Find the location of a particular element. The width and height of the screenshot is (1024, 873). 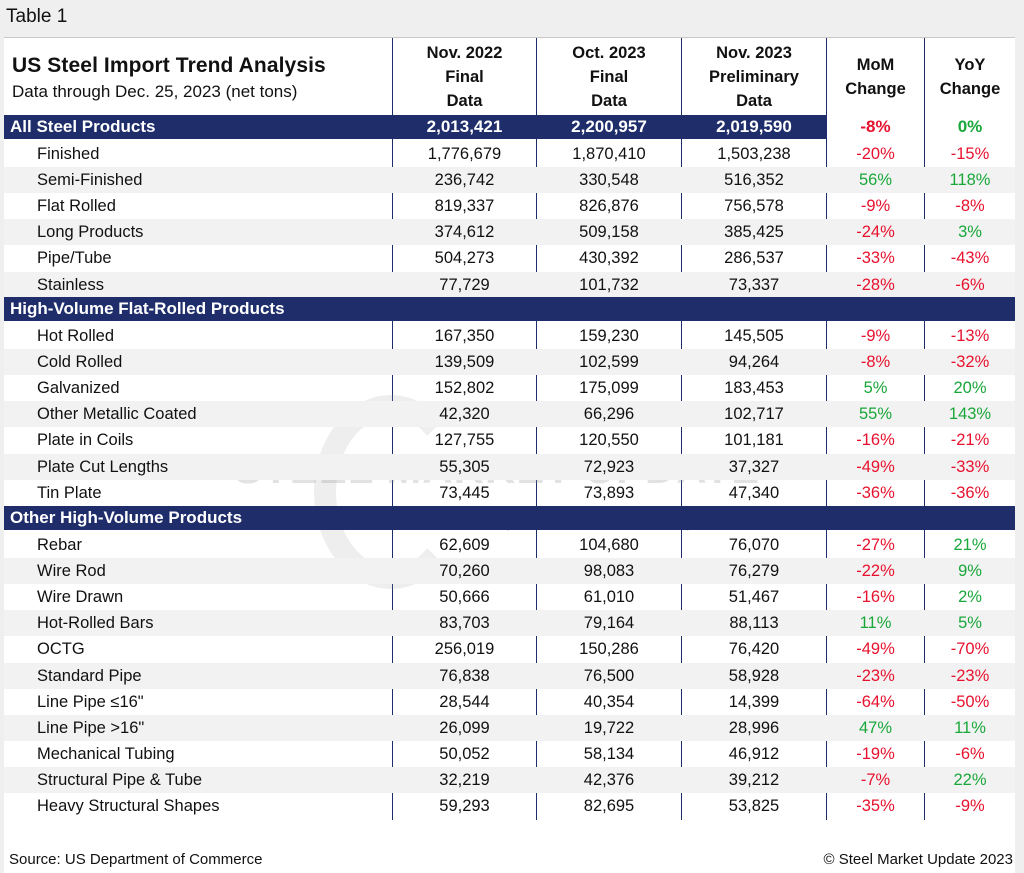

row-cell: -7% is located at coordinates (875, 779).